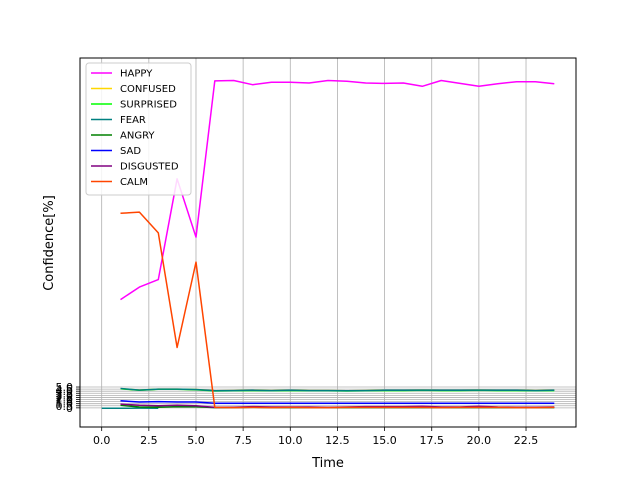 The image size is (640, 480). I want to click on y-tick-label: 3.0, so click(65, 395).